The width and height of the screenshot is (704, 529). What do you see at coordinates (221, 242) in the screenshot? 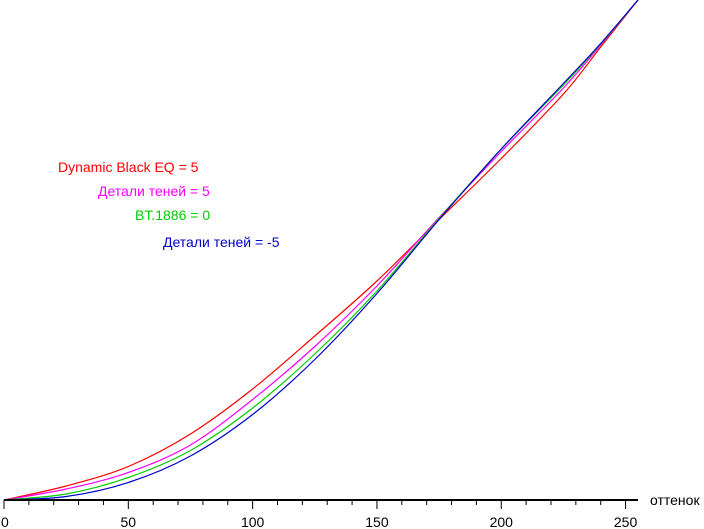
I see `legend-shadow-detail-minus-5: Детали теней = -5` at bounding box center [221, 242].